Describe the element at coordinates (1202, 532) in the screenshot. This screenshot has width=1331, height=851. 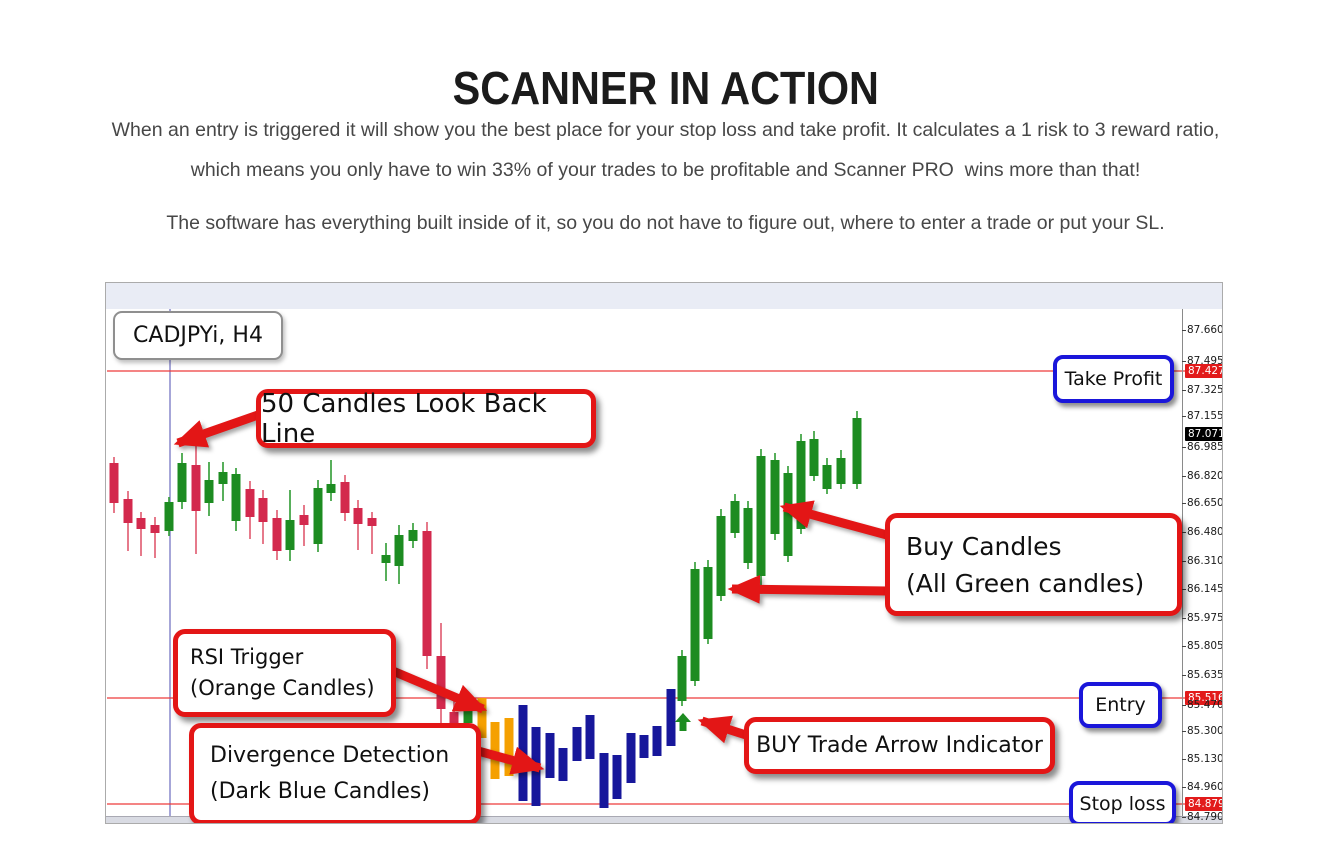
I see `price-tick: 86.480` at that location.